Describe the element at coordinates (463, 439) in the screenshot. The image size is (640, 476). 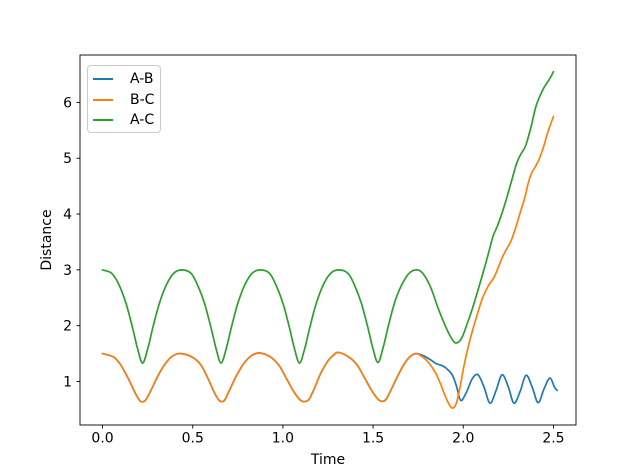
I see `x-tick-label: 2.0` at that location.